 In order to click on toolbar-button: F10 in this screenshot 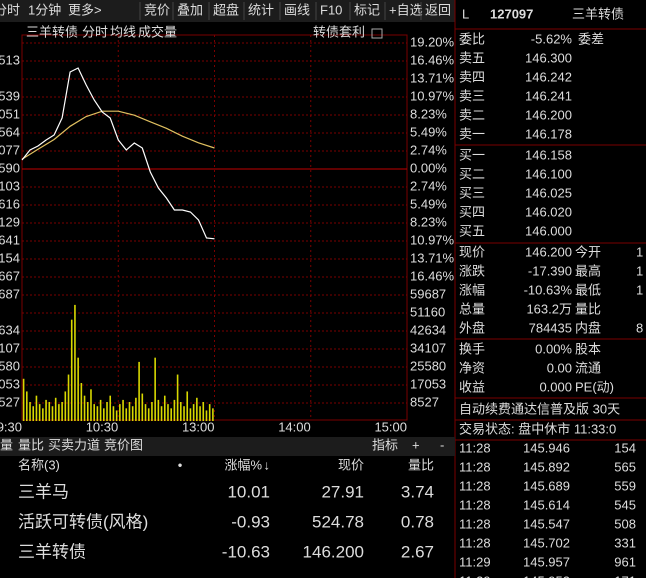, I will do `click(331, 9)`.